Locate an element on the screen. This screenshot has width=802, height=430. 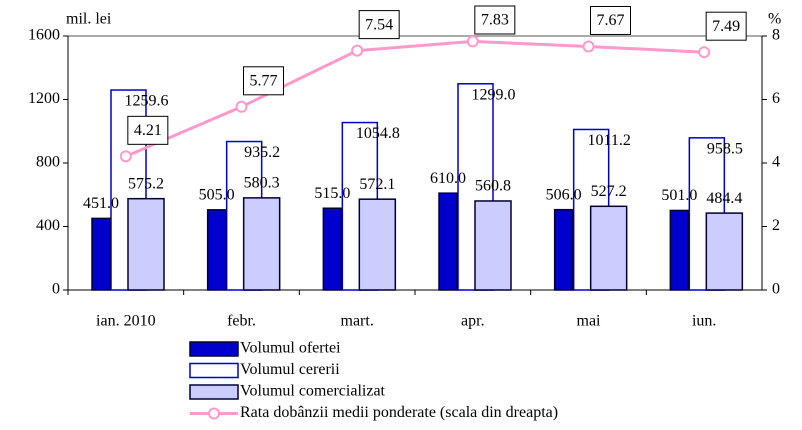
data-label: 1299.0 is located at coordinates (494, 94).